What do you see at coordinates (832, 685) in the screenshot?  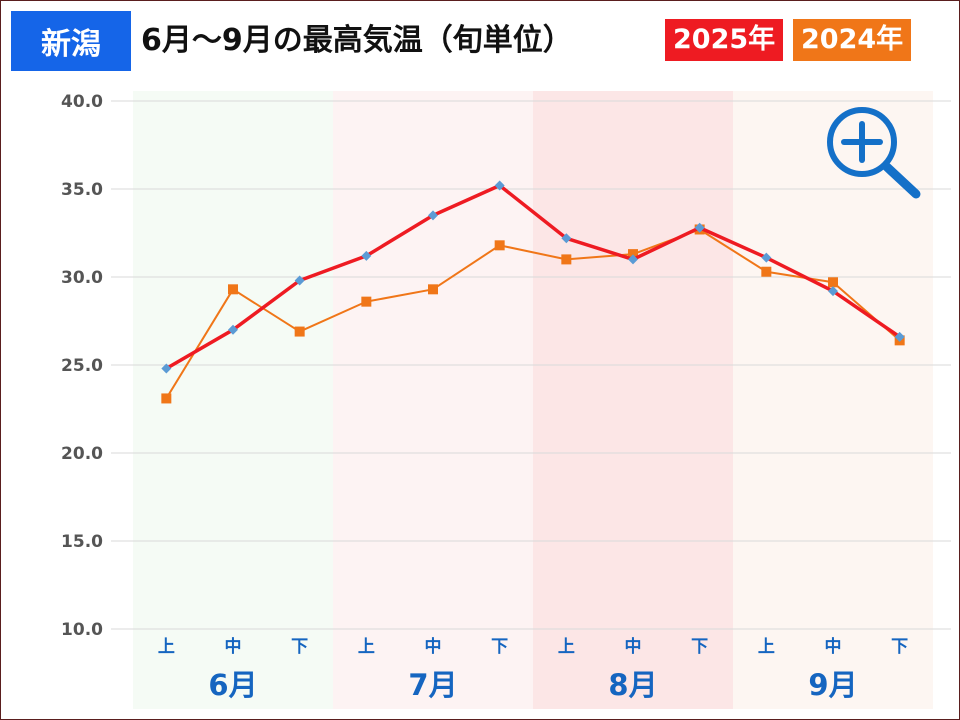 I see `month-label: 9月` at bounding box center [832, 685].